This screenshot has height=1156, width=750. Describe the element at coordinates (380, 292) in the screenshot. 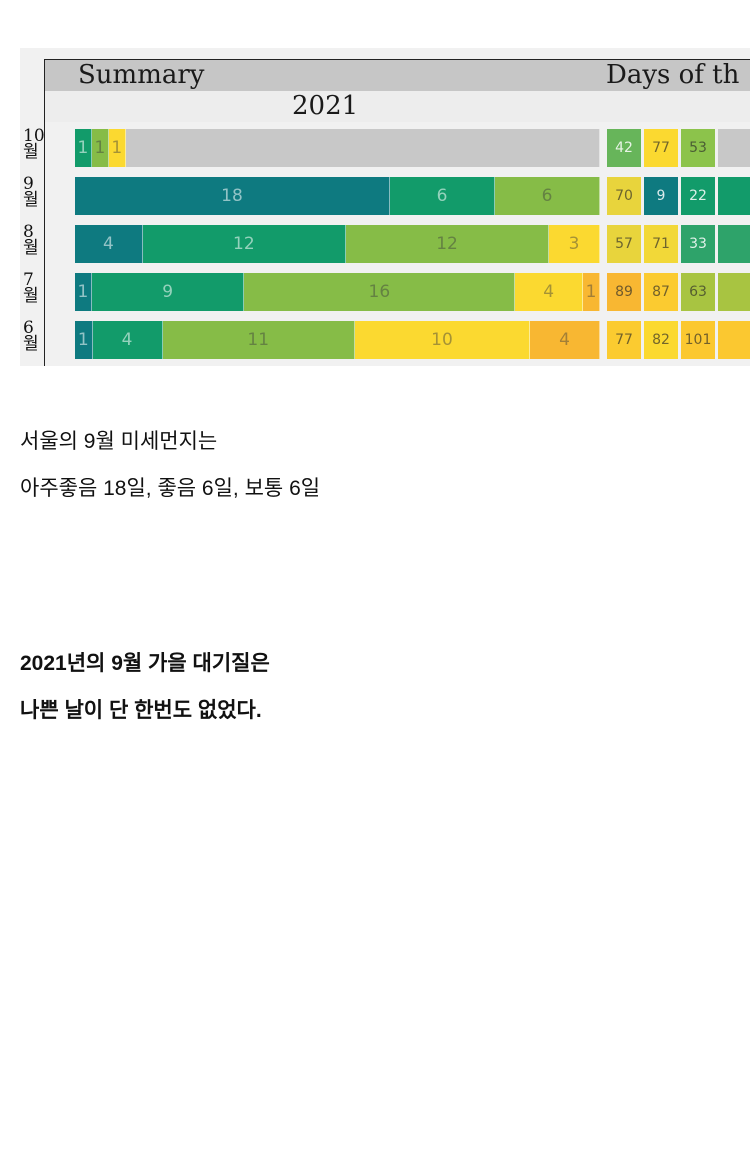

I see `bar-segment-row3-level2: 16` at that location.